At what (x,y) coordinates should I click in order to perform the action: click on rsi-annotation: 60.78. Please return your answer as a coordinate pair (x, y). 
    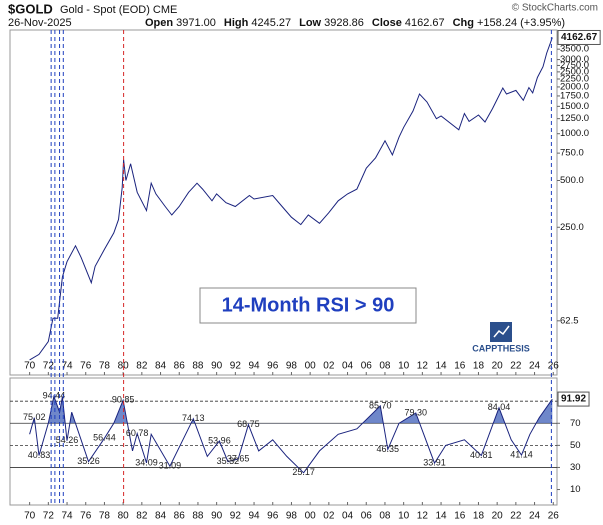
    Looking at the image, I should click on (137, 433).